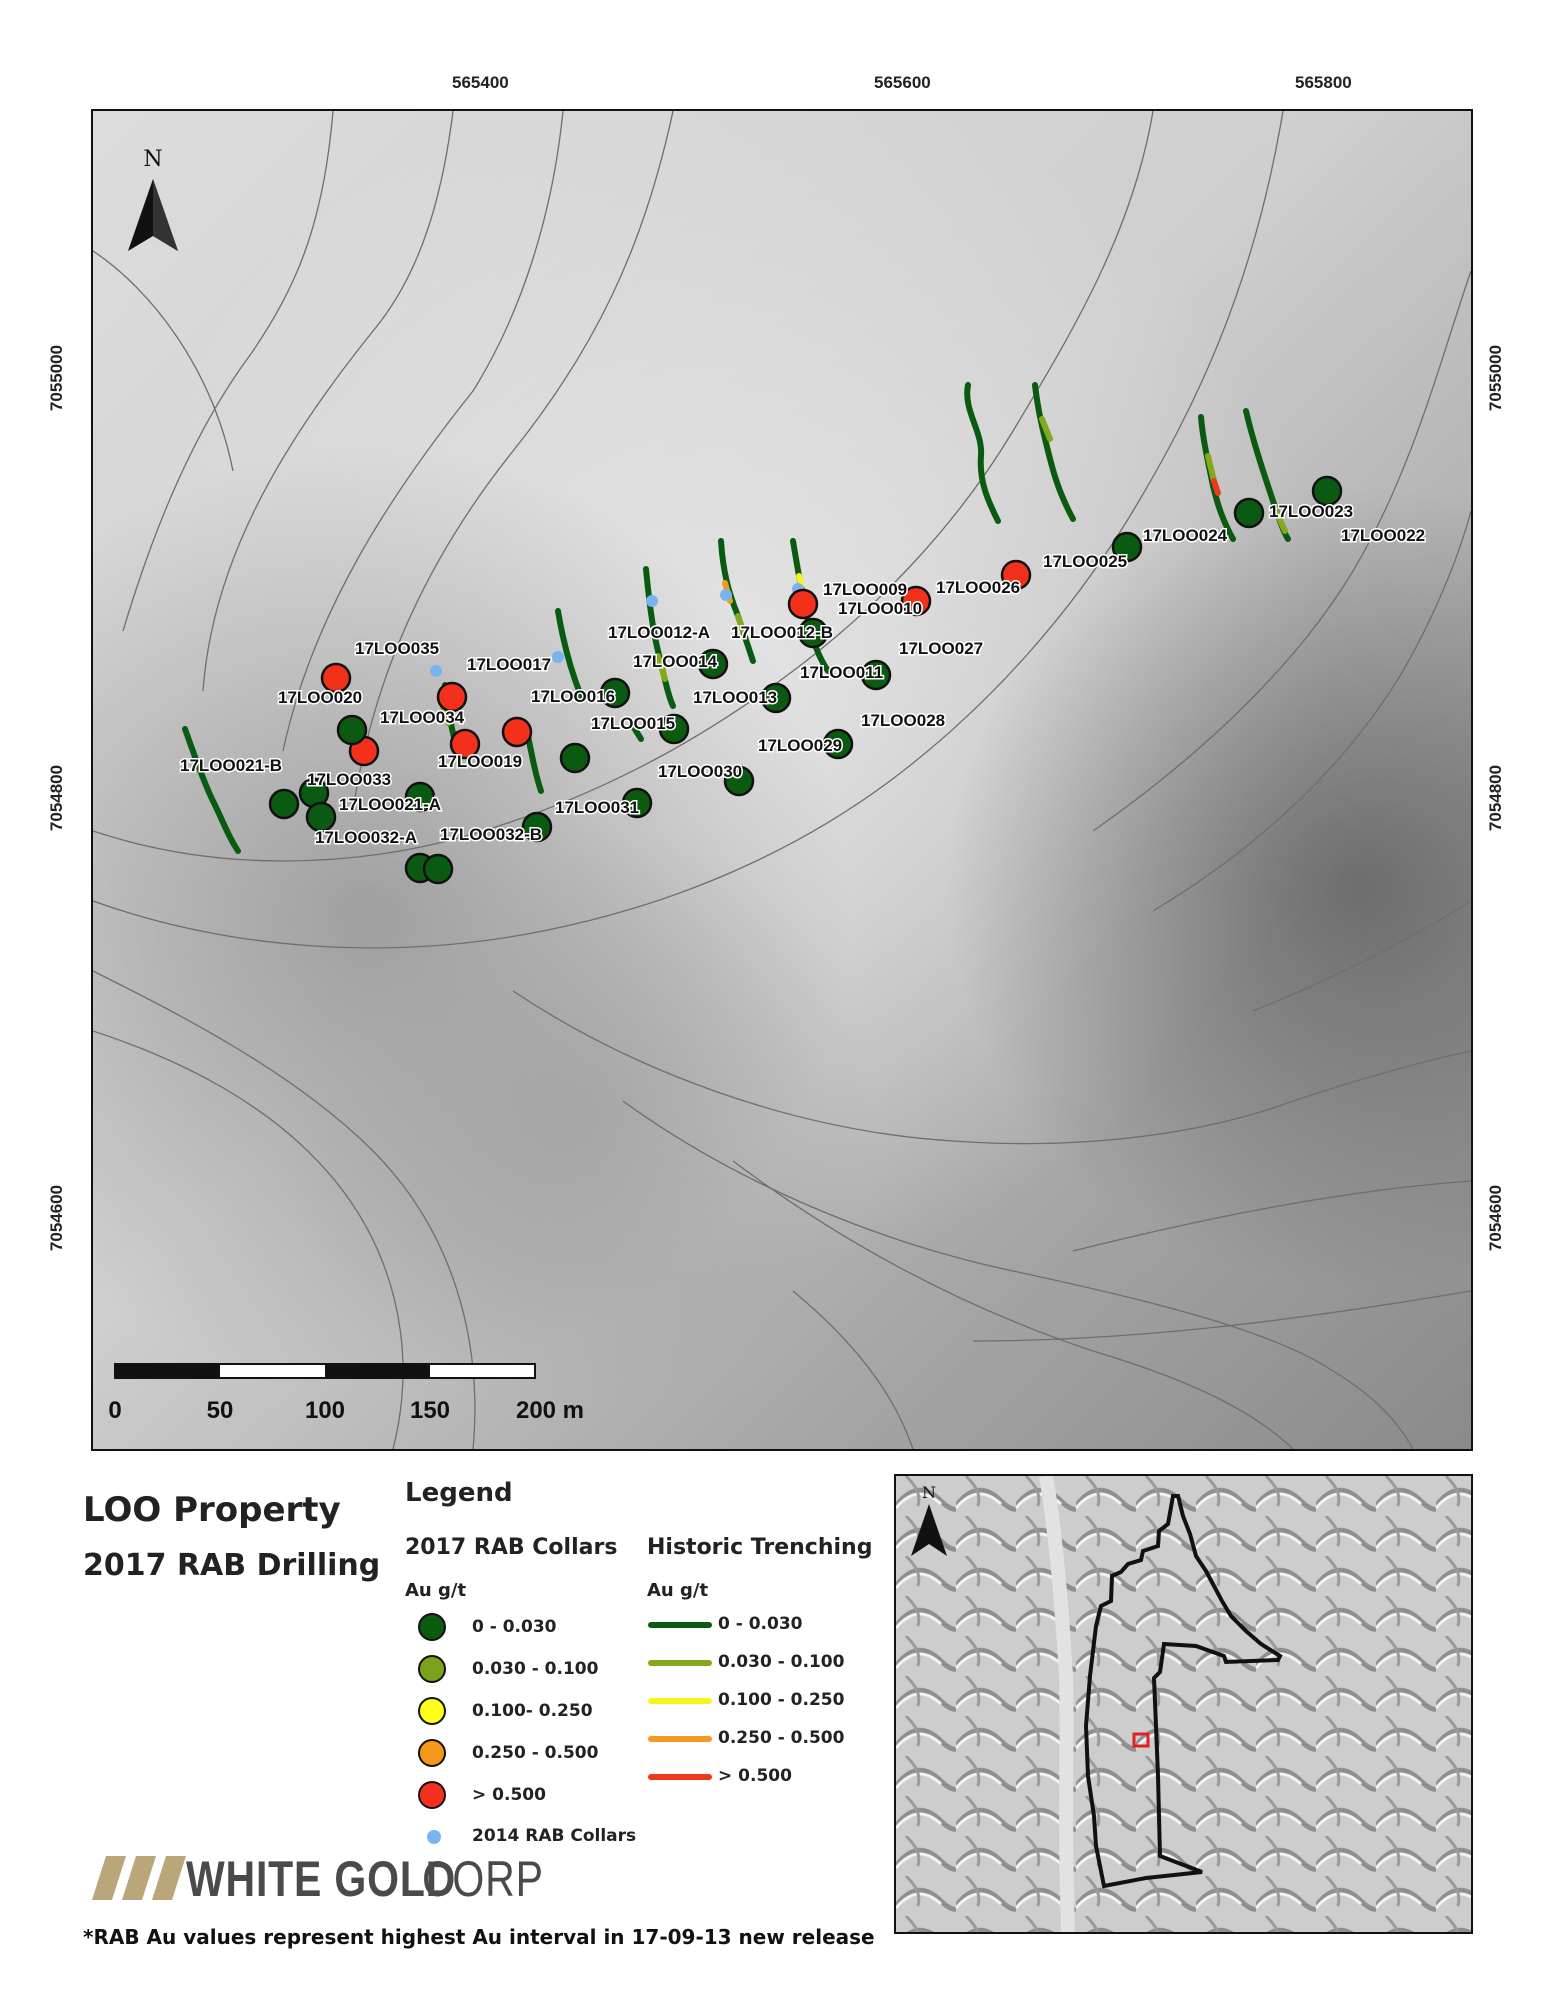 Image resolution: width=1546 pixels, height=2000 pixels. I want to click on label-17LOO031: 17LOO031, so click(597, 807).